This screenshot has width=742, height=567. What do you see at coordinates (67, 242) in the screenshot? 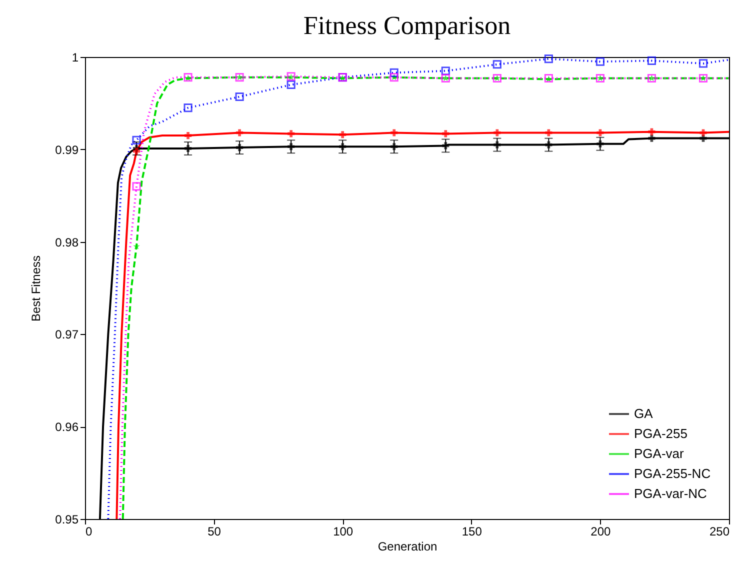
I see `y-tick-label: 0.98` at bounding box center [67, 242].